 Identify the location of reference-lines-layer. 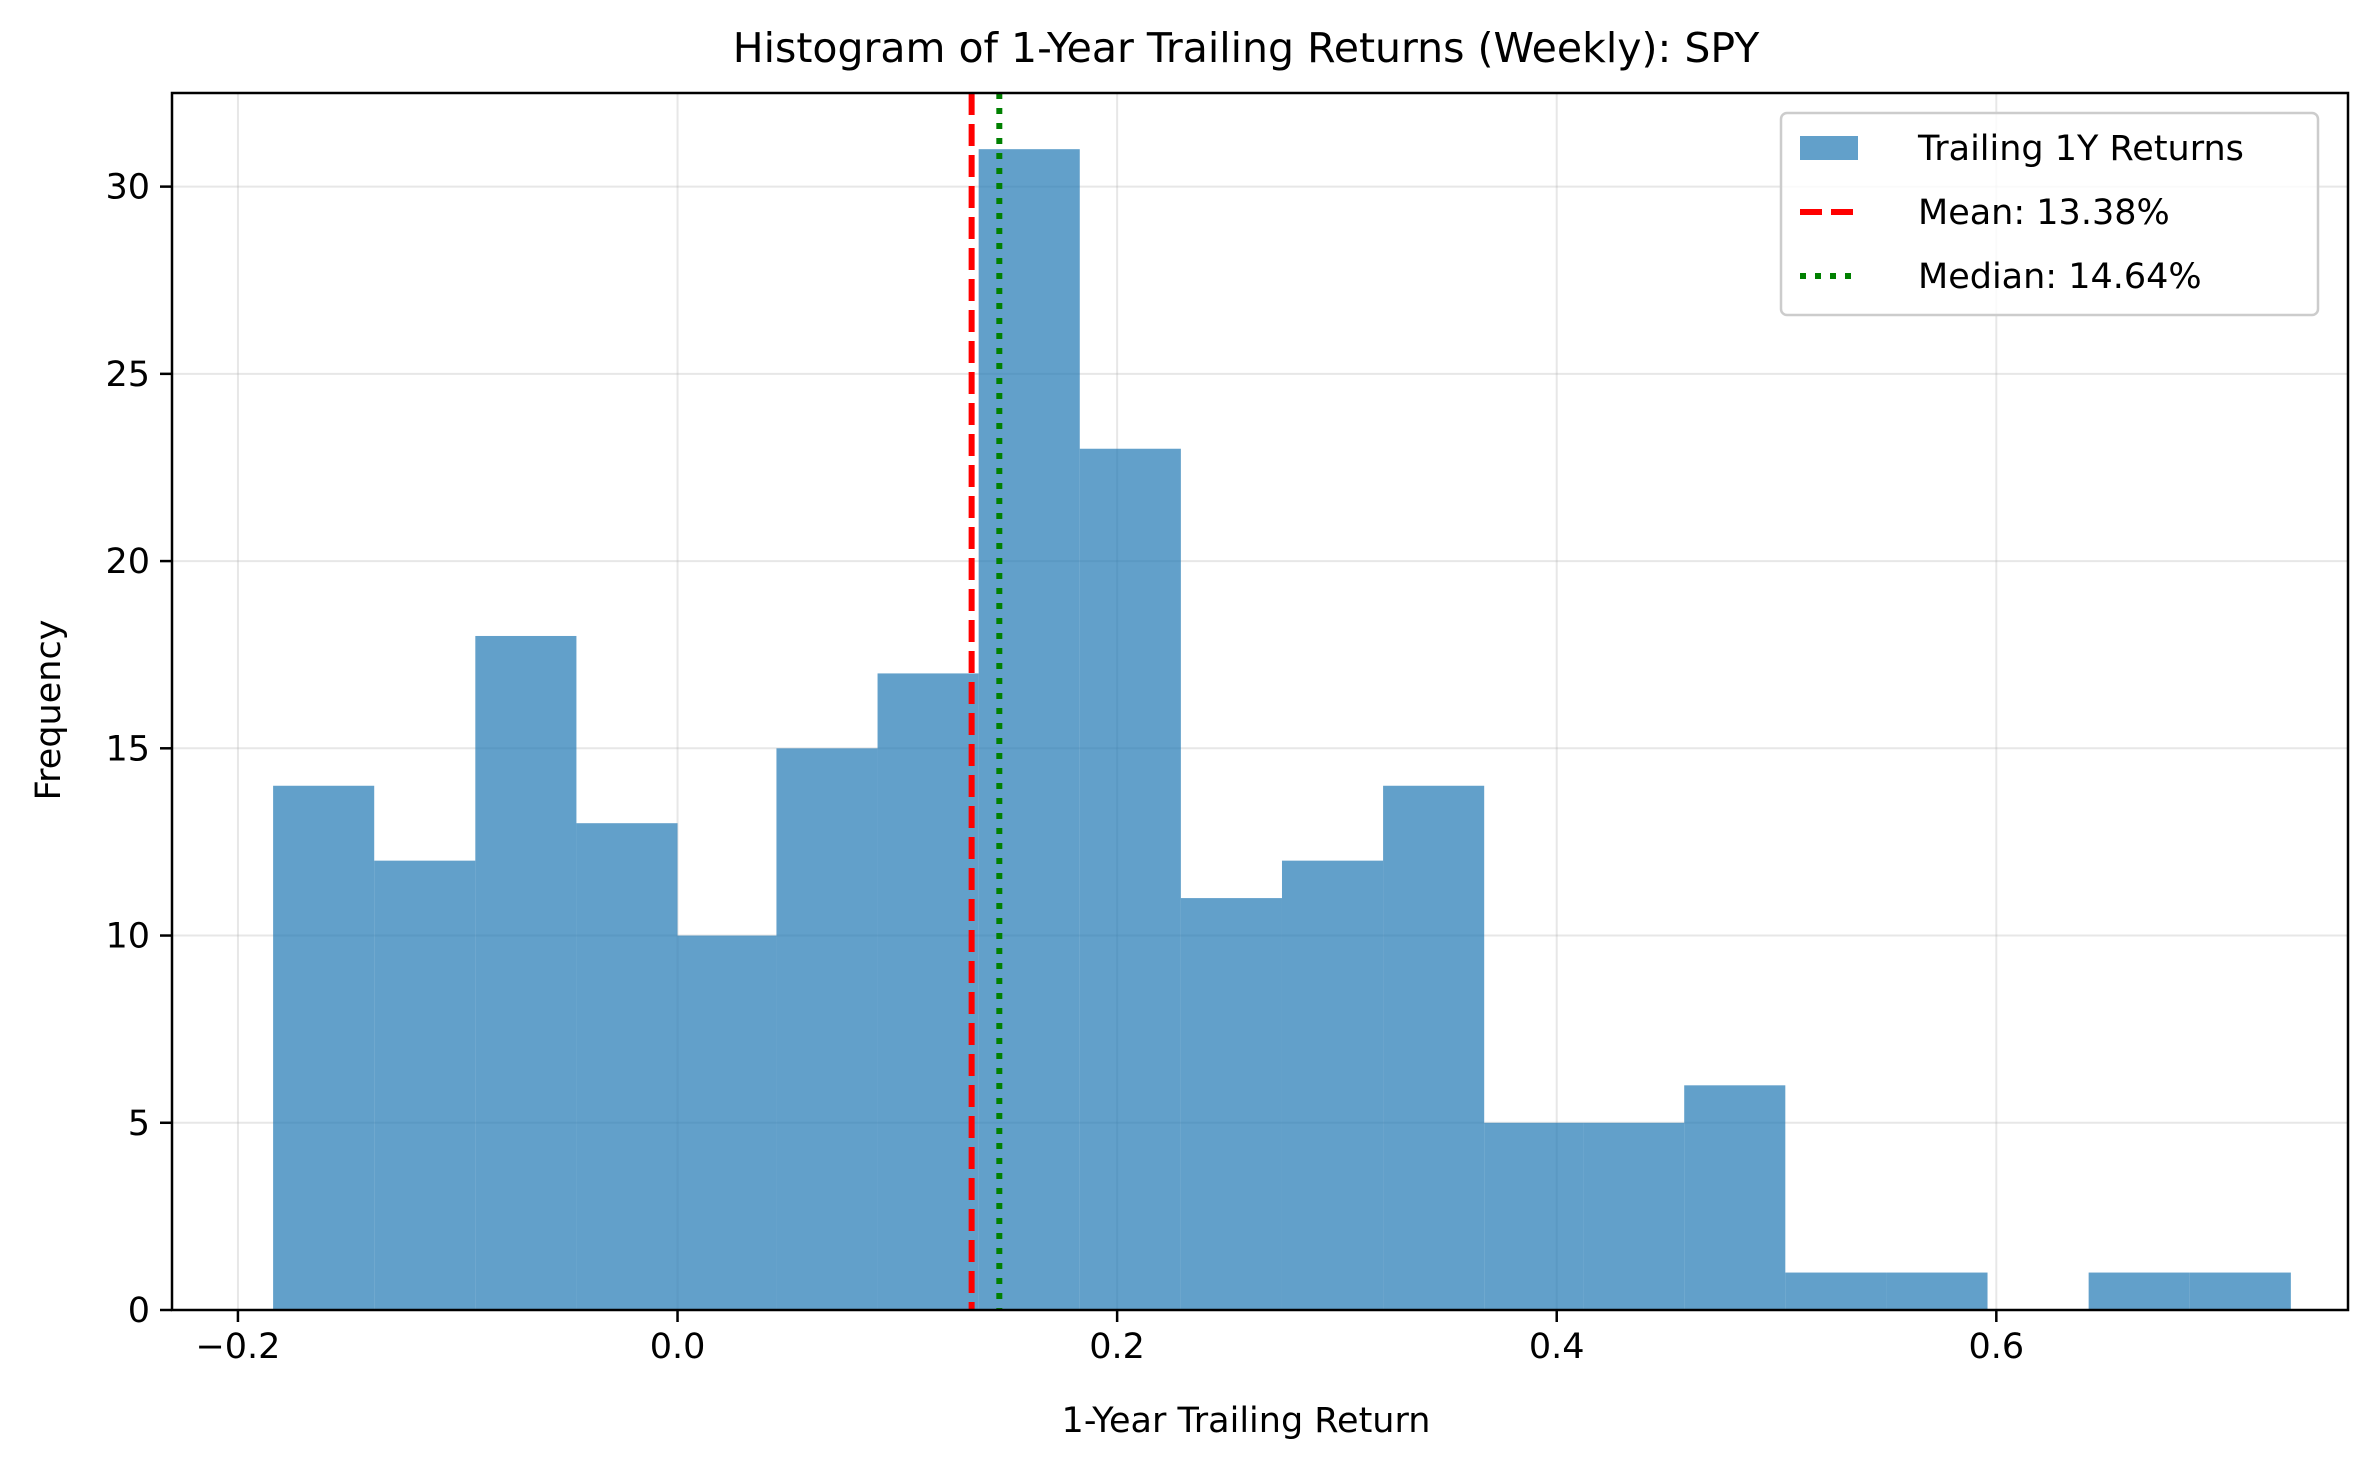
(985, 701).